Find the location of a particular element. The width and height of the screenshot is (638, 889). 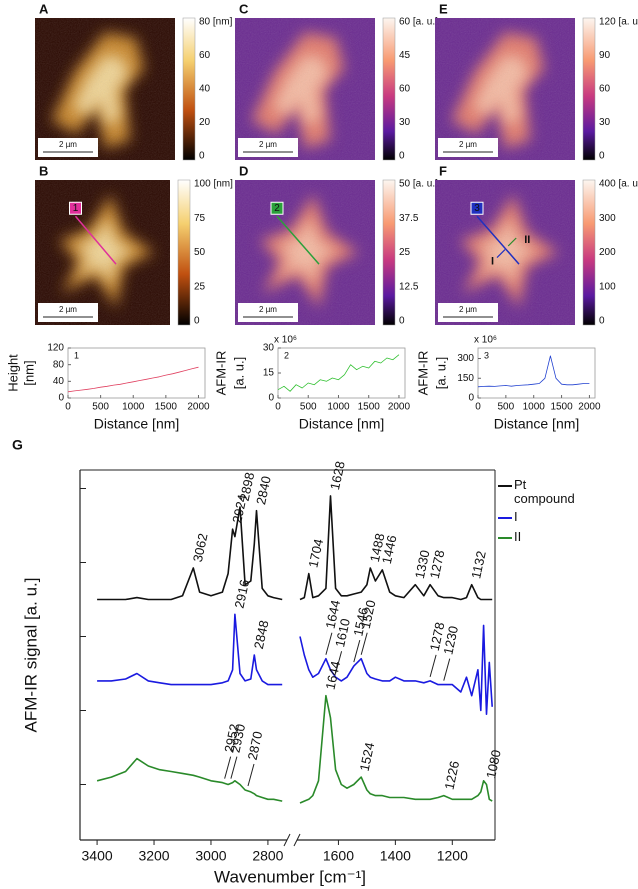

plot-number: 3 is located at coordinates (486, 355).